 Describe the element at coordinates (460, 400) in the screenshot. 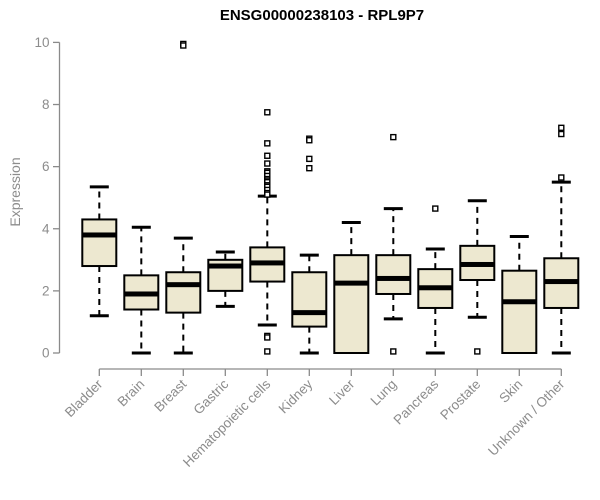

I see `x-tick-label: Prostate` at that location.